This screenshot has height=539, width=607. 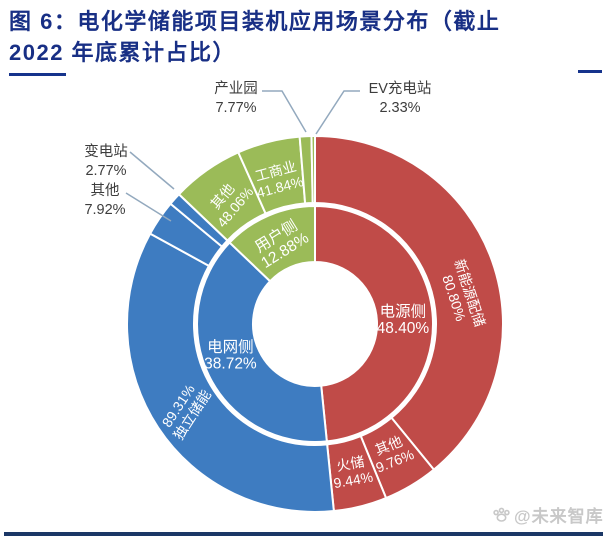 What do you see at coordinates (152, 170) in the screenshot?
I see `leader-line-substation` at bounding box center [152, 170].